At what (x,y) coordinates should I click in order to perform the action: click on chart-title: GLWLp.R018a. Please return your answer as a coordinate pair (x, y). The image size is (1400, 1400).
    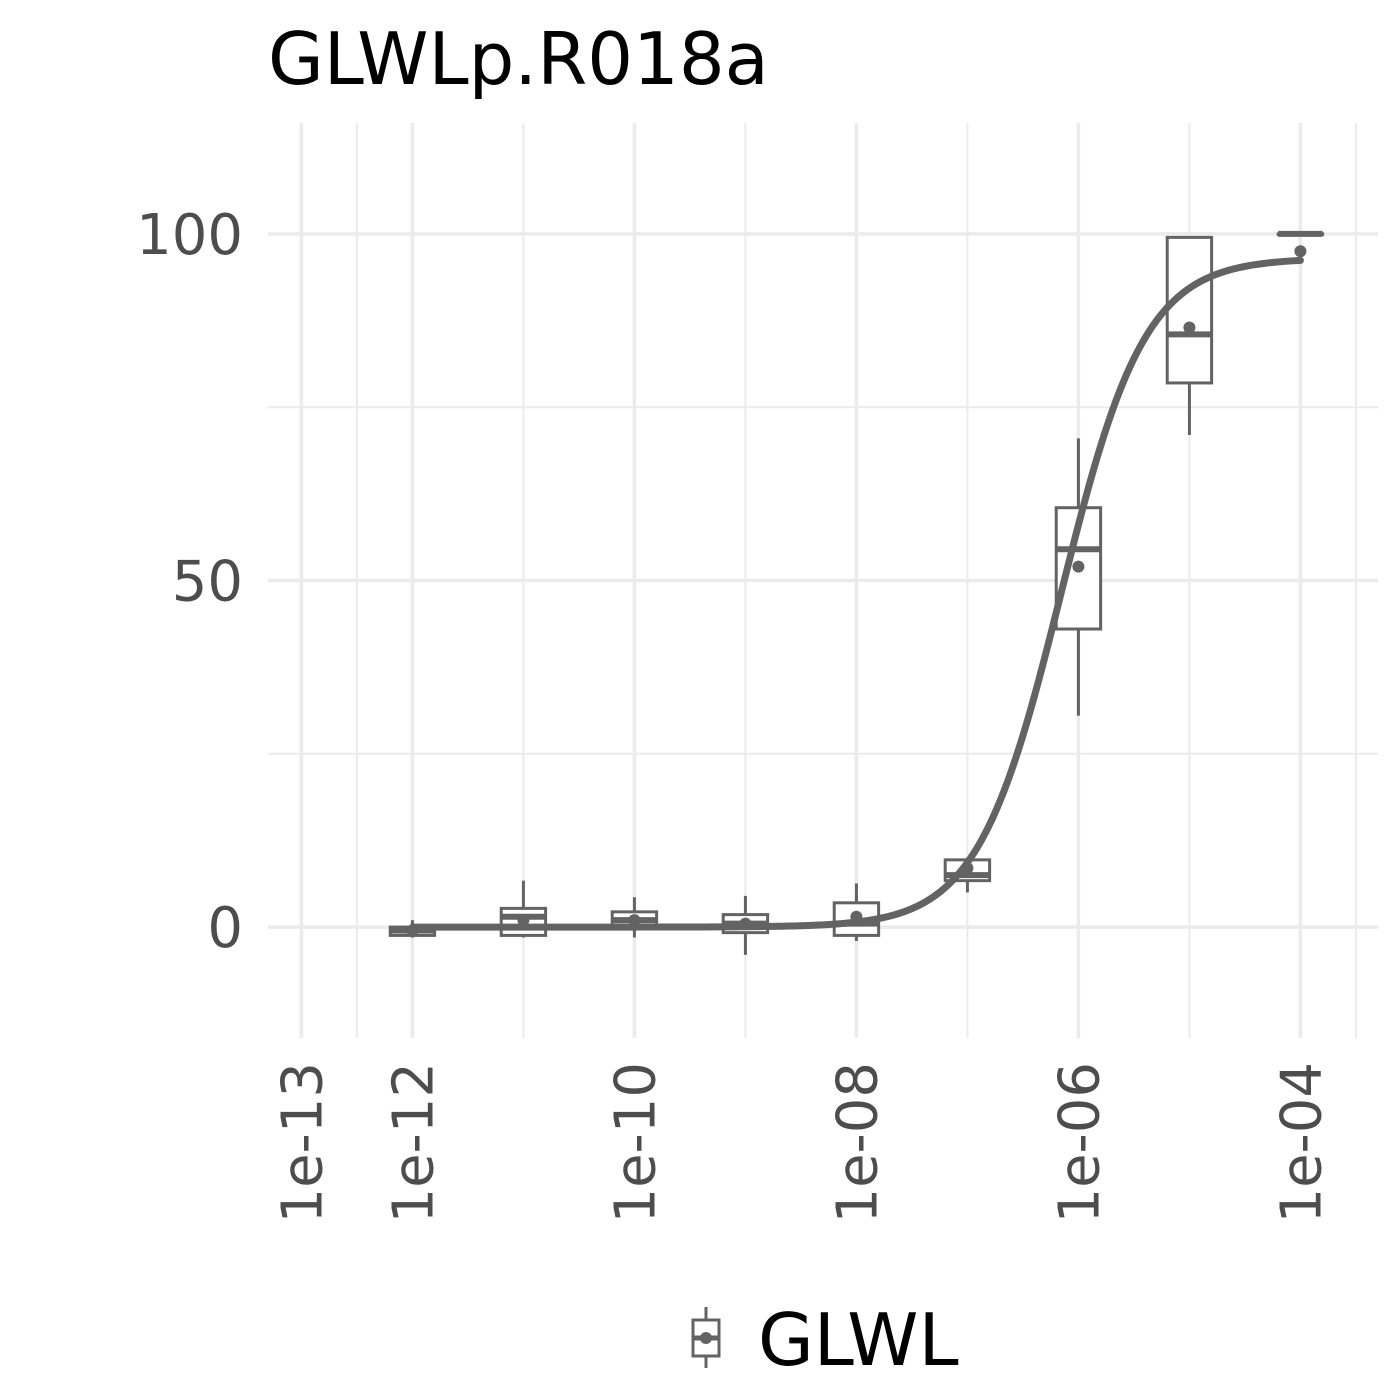
    Looking at the image, I should click on (518, 59).